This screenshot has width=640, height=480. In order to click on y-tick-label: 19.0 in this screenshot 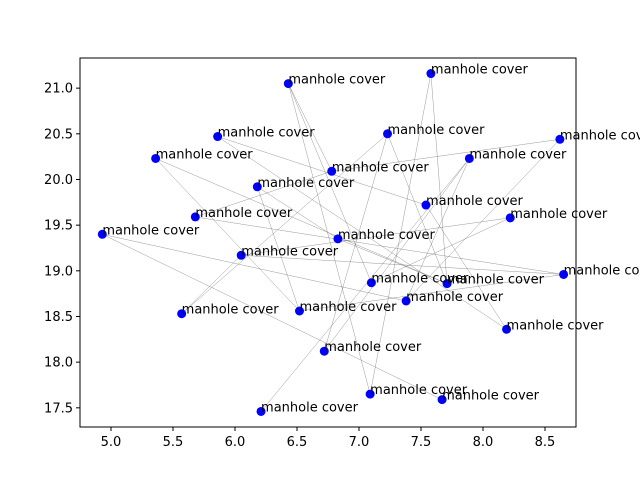, I will do `click(58, 271)`.